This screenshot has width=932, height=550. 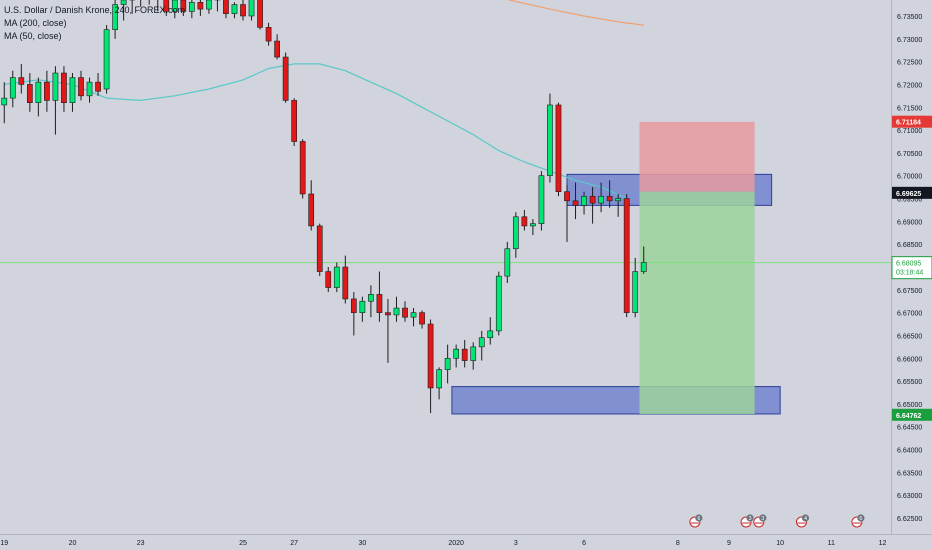 What do you see at coordinates (33, 36) in the screenshot?
I see `ma50-legend: MA (50, close)` at bounding box center [33, 36].